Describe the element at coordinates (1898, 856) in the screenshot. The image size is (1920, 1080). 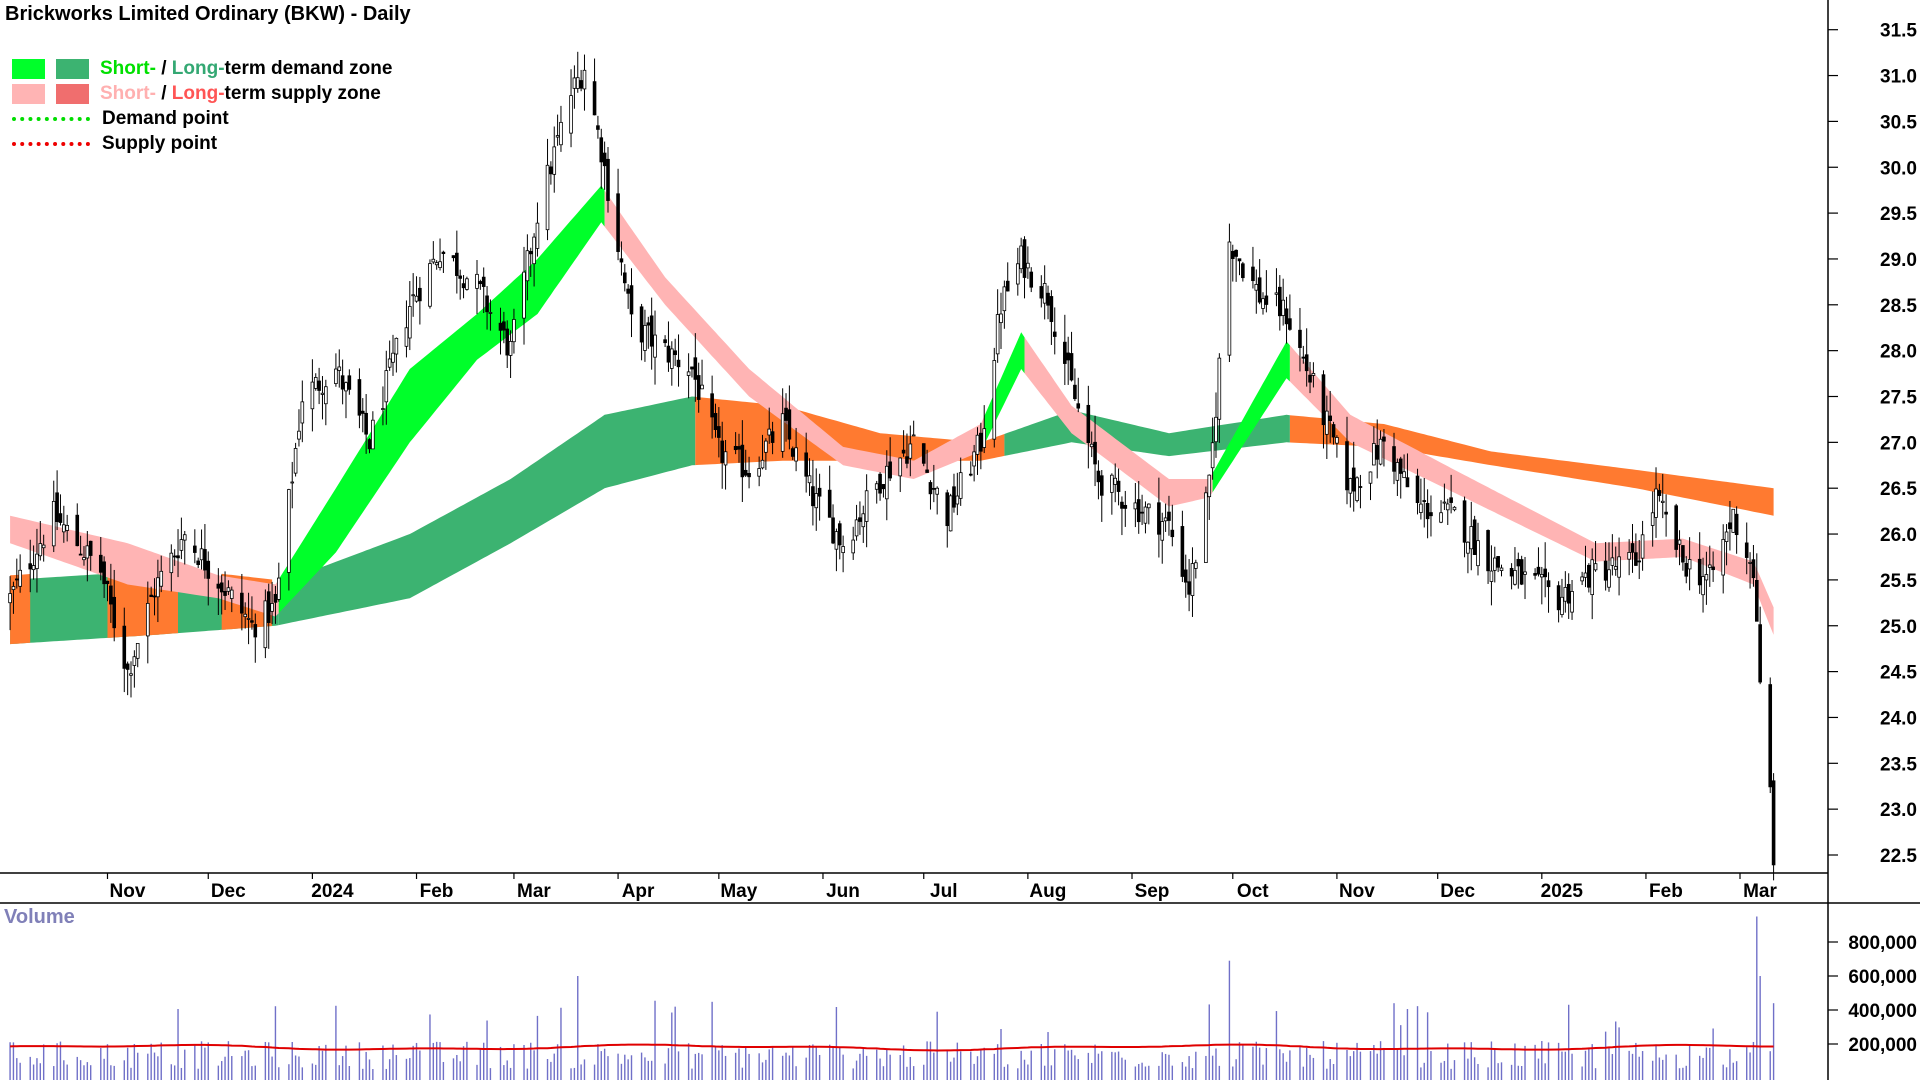
I see `price-tick-label: 22.5` at that location.